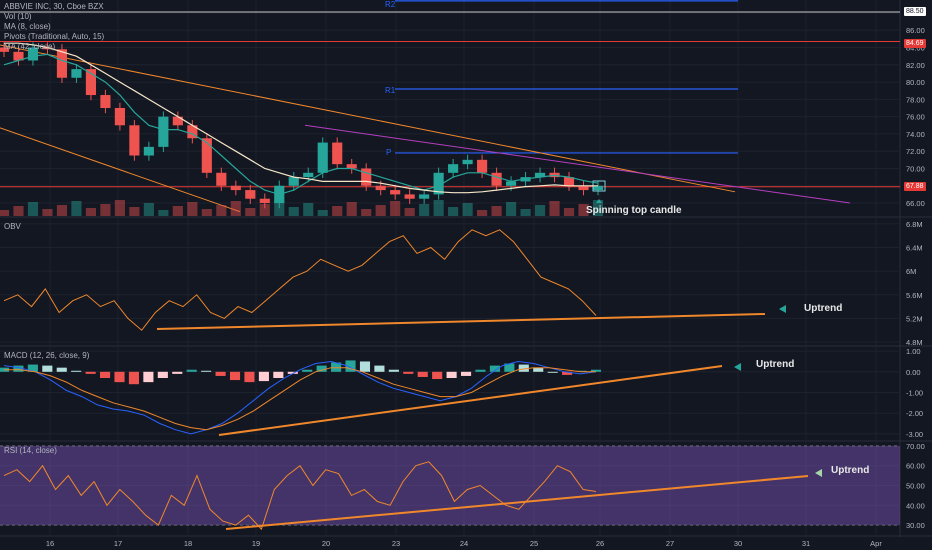 This screenshot has height=550, width=932. I want to click on annotation-obv-uptrend: Uptrend, so click(823, 308).